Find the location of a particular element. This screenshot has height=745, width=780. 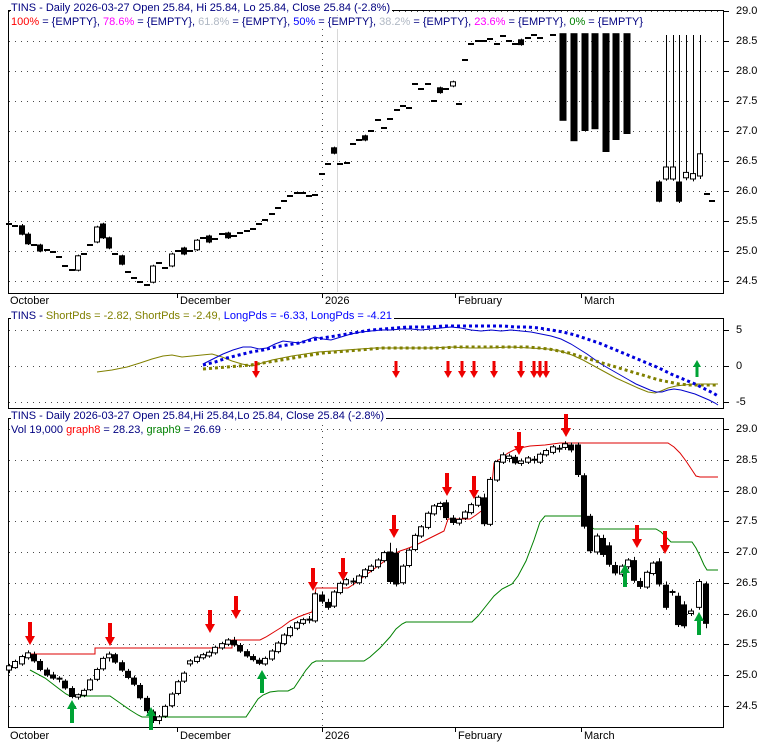

oscillator-panel-plot-area is located at coordinates (365, 363).